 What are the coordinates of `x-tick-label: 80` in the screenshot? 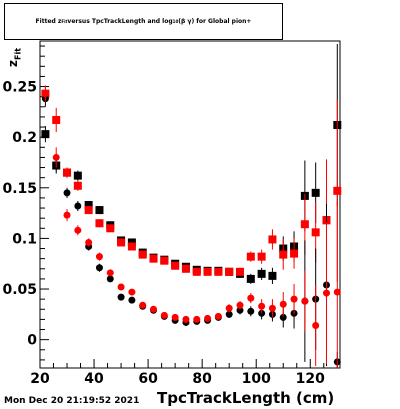 It's located at (202, 379).